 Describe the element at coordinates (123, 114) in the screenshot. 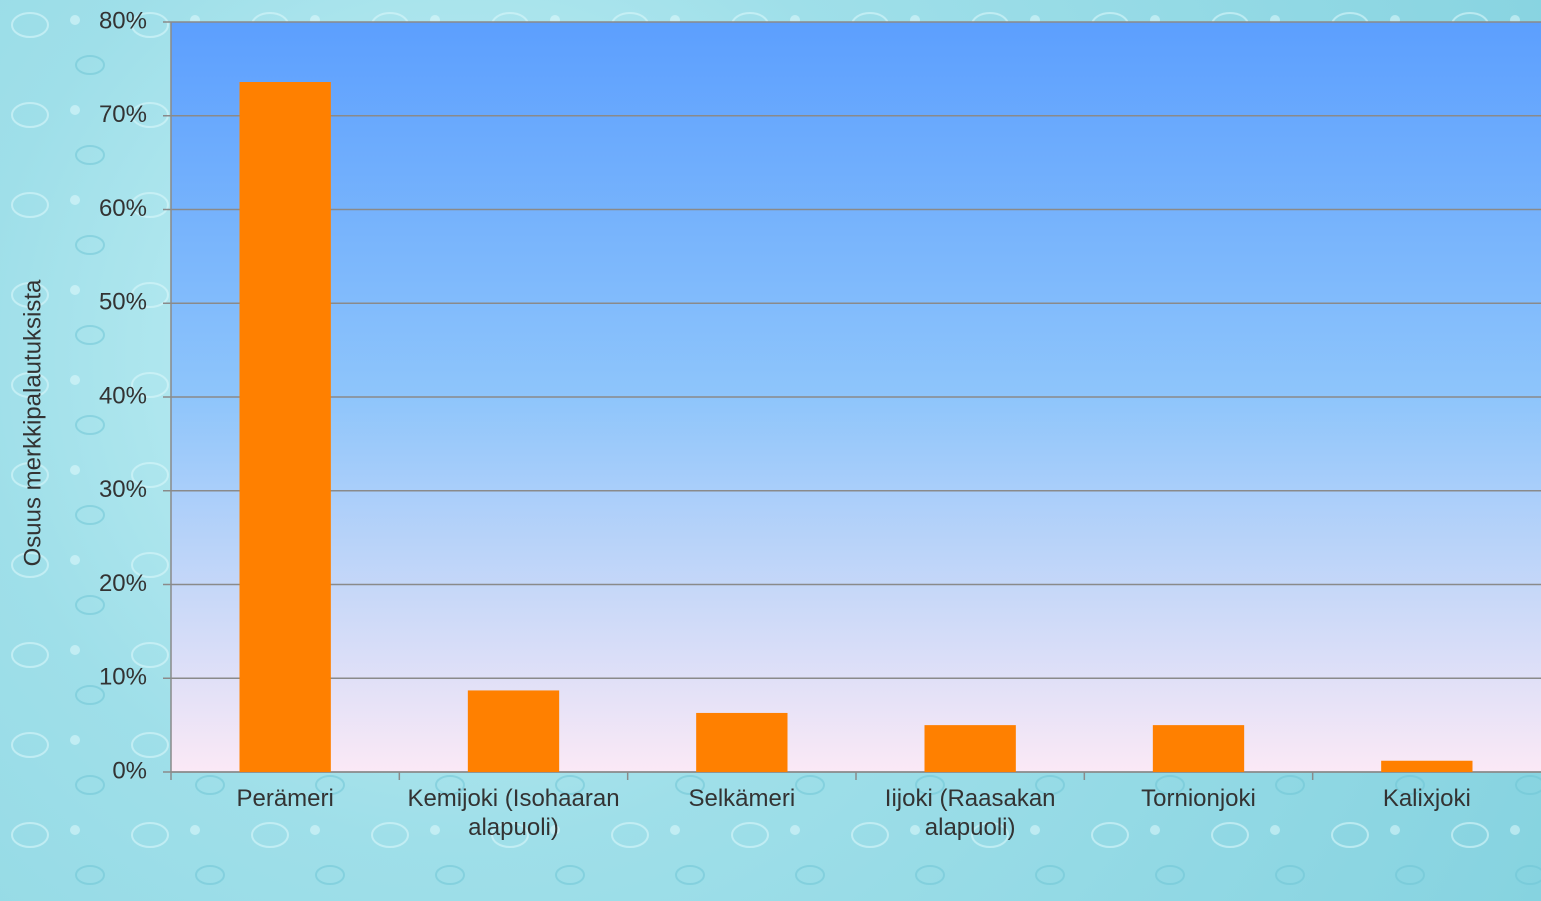

I see `y-tick-label: 70%` at that location.